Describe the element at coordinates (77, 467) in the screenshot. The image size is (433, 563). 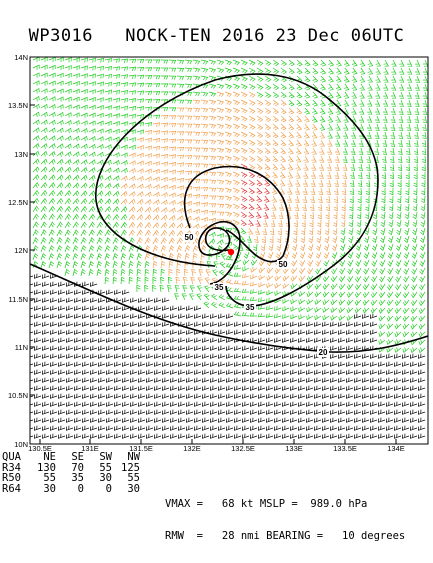
I see `radius-value: 70` at that location.